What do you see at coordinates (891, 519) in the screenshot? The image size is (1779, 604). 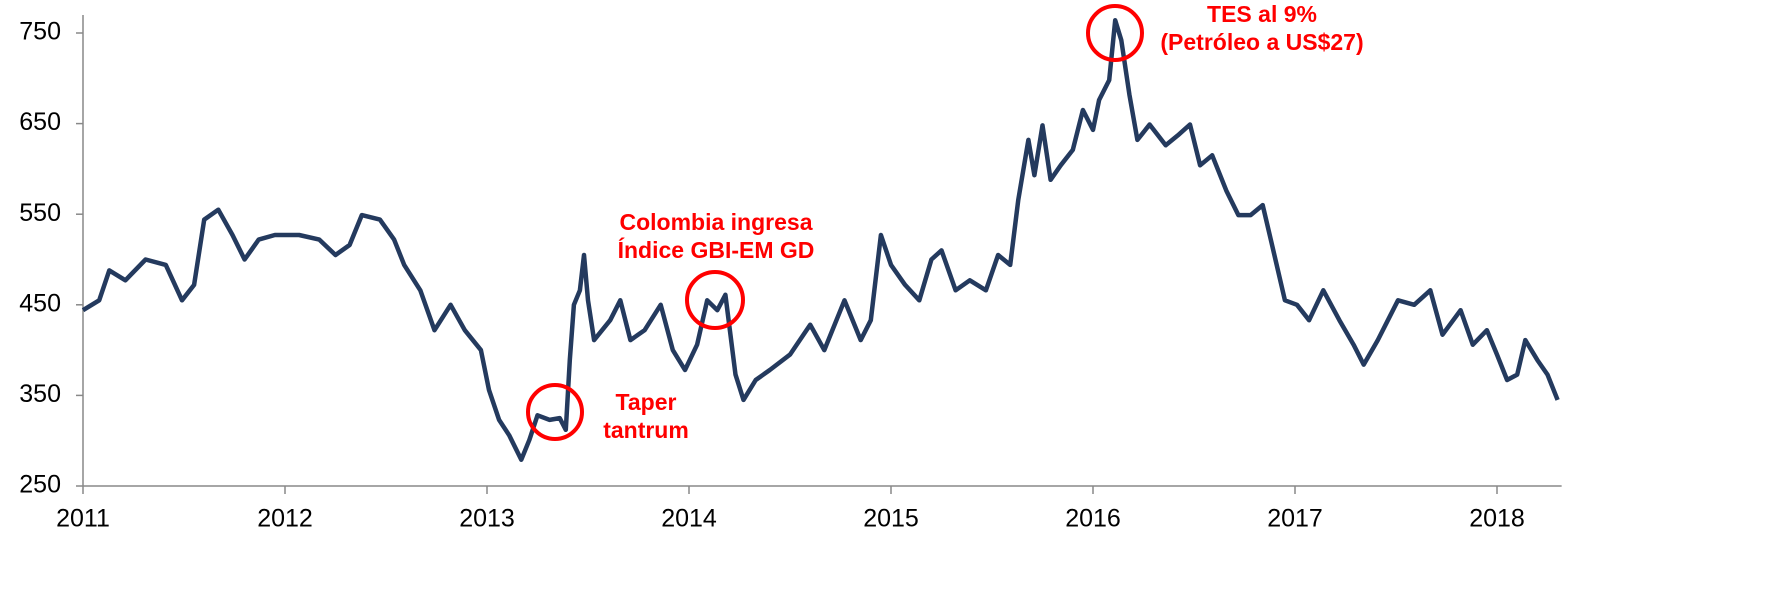 I see `x-tick-label: 2015` at bounding box center [891, 519].